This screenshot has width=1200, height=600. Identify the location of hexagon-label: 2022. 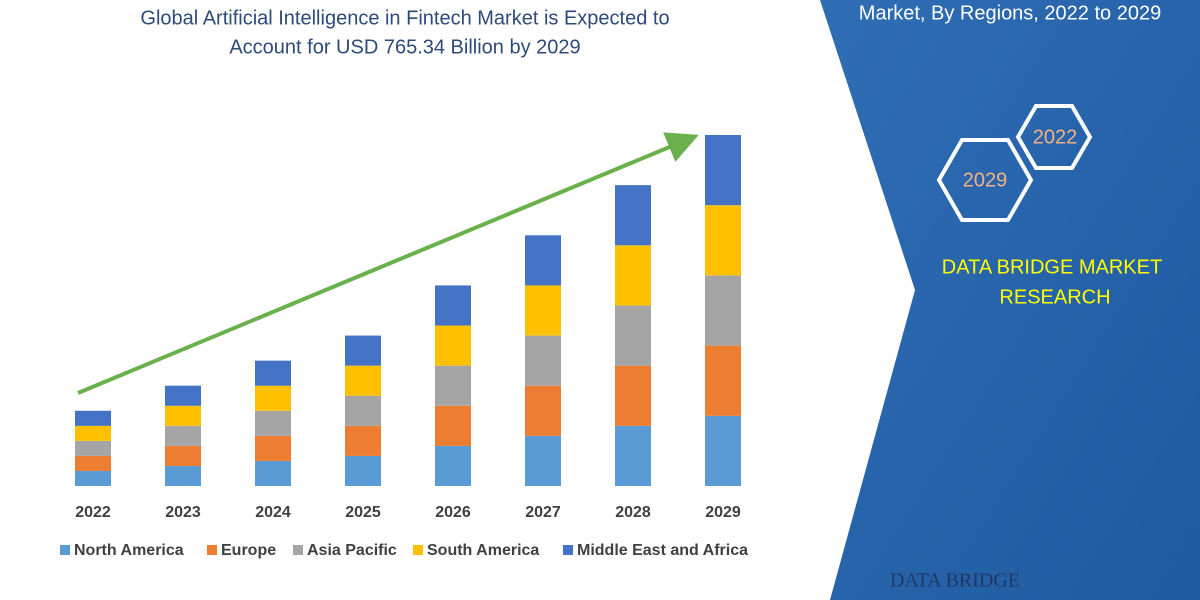
(1055, 137).